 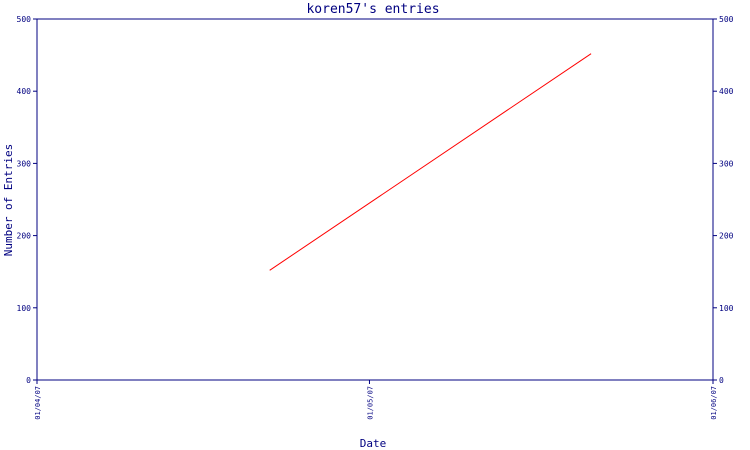 What do you see at coordinates (726, 308) in the screenshot?
I see `y-right-tick-label: 100` at bounding box center [726, 308].